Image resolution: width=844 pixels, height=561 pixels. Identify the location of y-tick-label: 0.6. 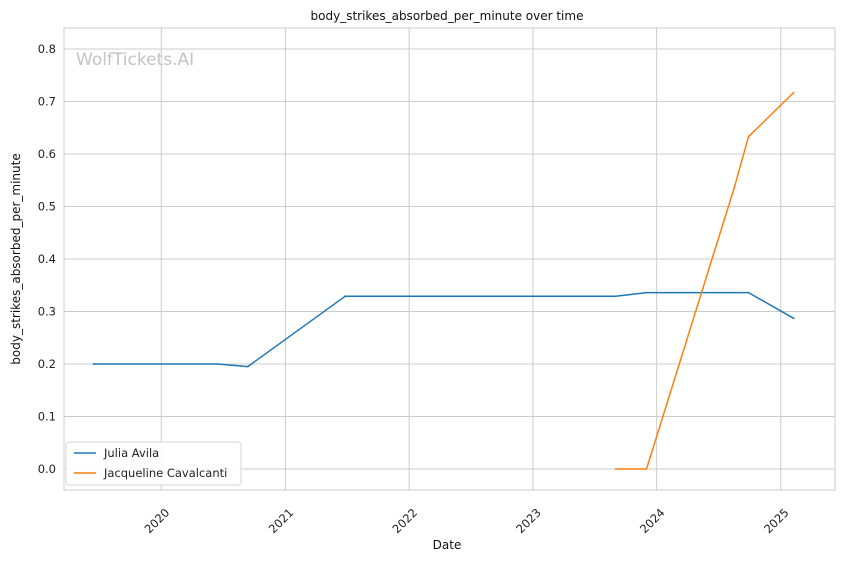
(47, 154).